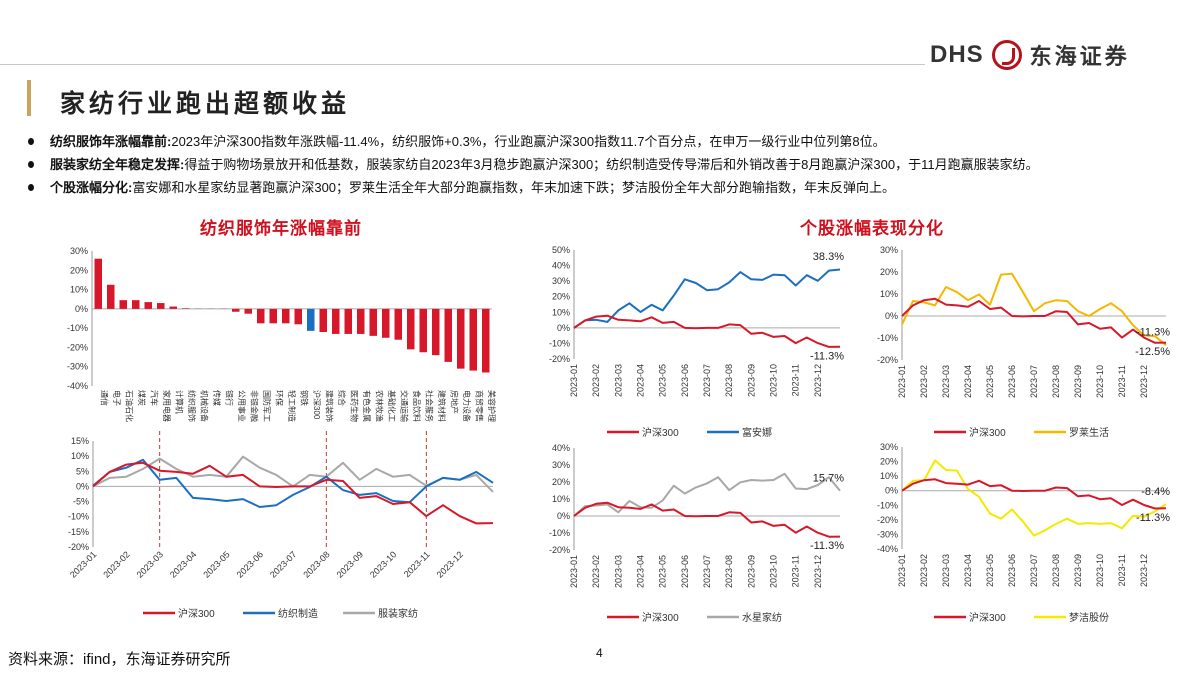 The image size is (1200, 675). Describe the element at coordinates (442, 406) in the screenshot. I see `x-tick-label: 建筑材料` at that location.